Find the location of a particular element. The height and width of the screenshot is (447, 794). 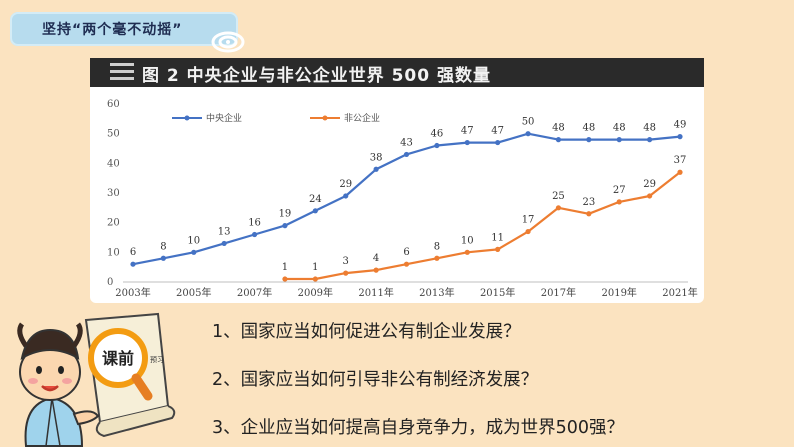

question-3: 3、企业应当如何提高自身竞争力，成为世界500强？ is located at coordinates (418, 428).